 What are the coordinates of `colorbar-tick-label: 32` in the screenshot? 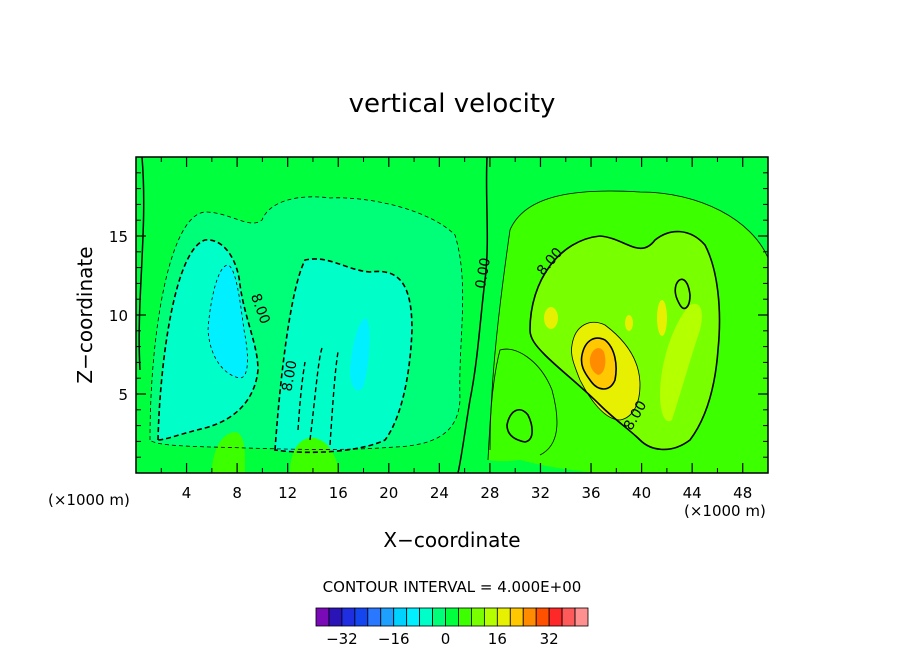 It's located at (549, 639).